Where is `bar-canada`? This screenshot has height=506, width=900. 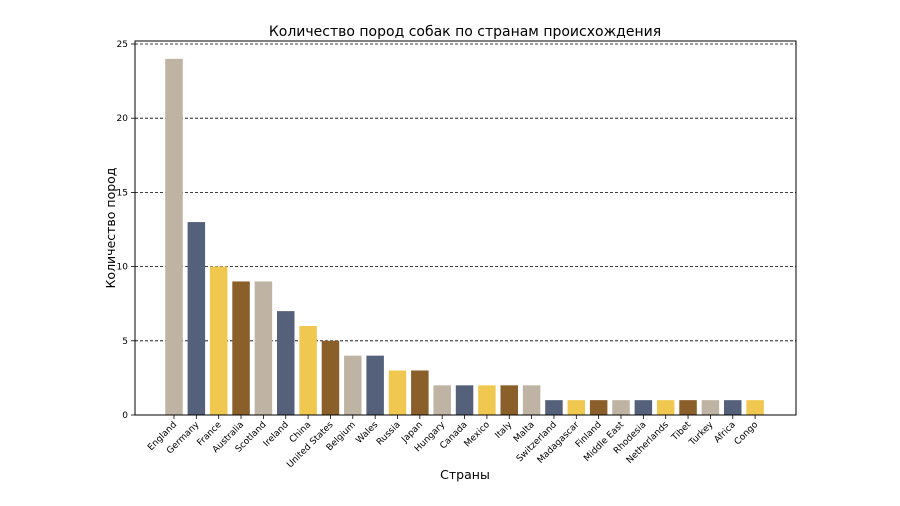
bar-canada is located at coordinates (464, 400).